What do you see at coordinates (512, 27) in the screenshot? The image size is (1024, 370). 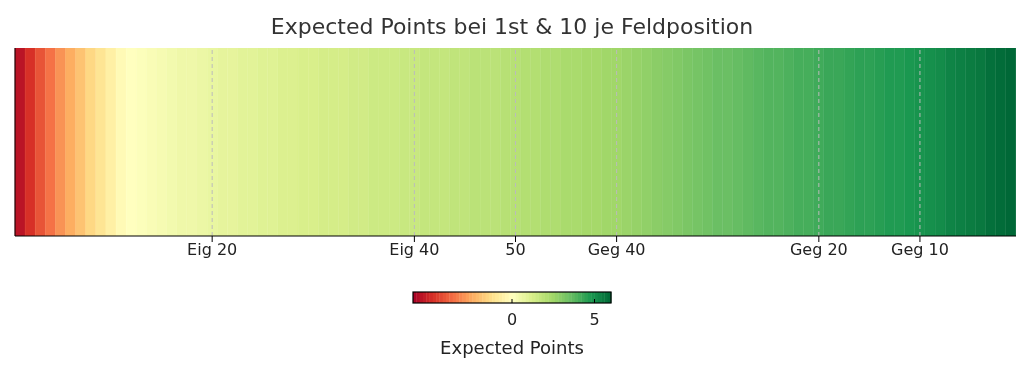 I see `chart-title: Expected Points bei 1st & 10 je Feldposition` at bounding box center [512, 27].